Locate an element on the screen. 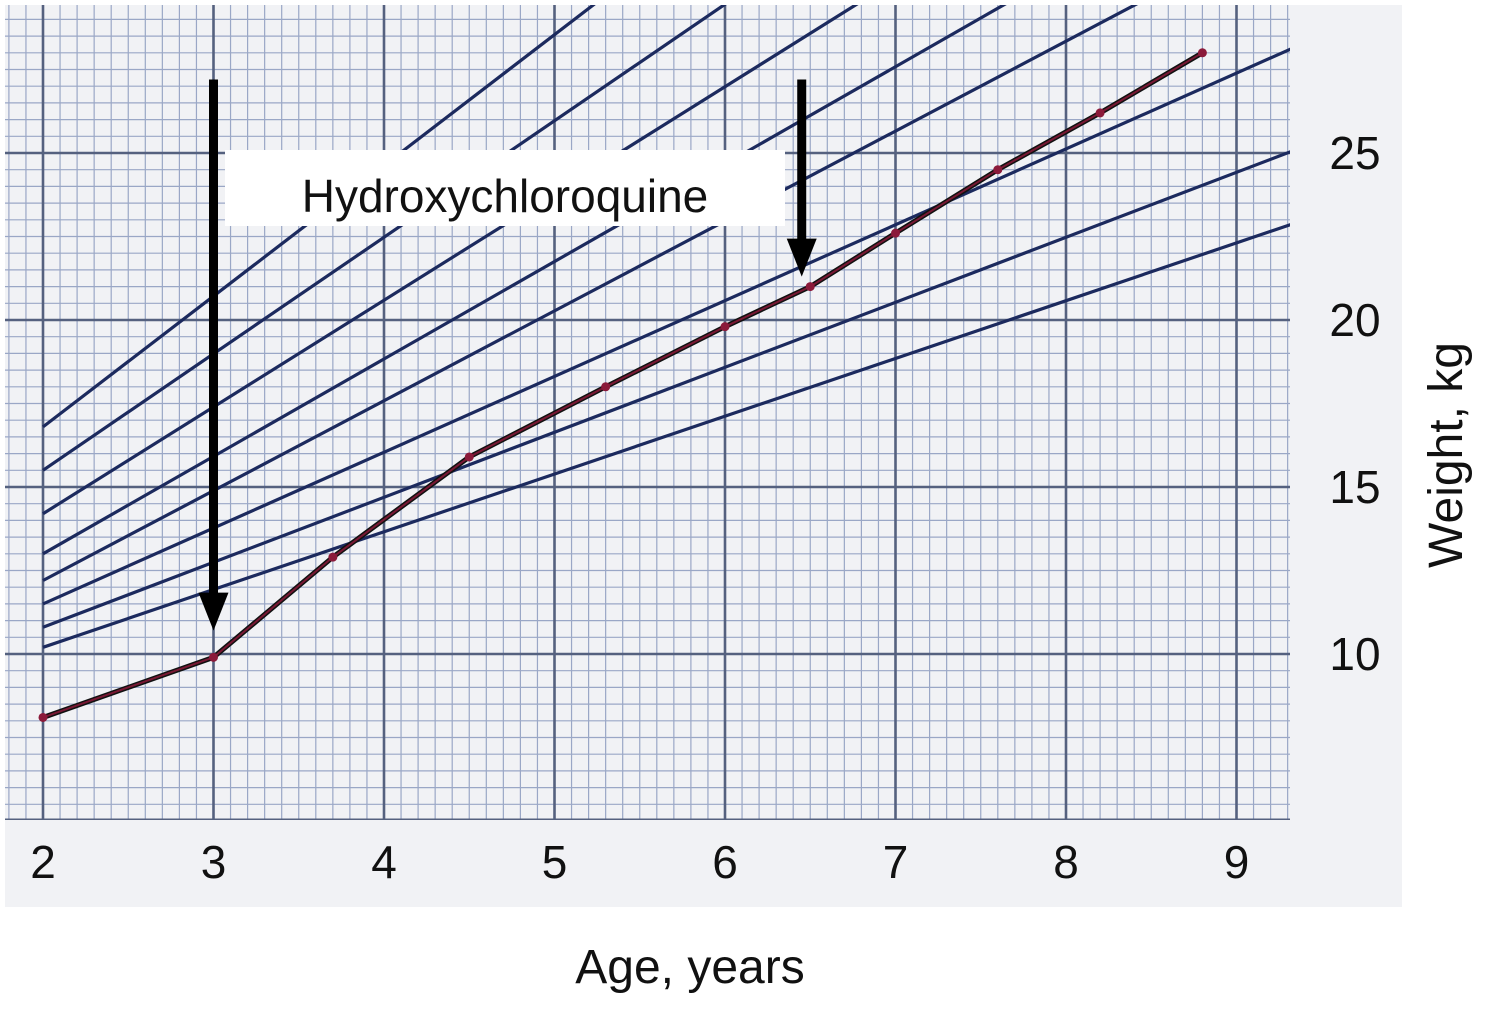  x-tick-label: 3 is located at coordinates (214, 862).